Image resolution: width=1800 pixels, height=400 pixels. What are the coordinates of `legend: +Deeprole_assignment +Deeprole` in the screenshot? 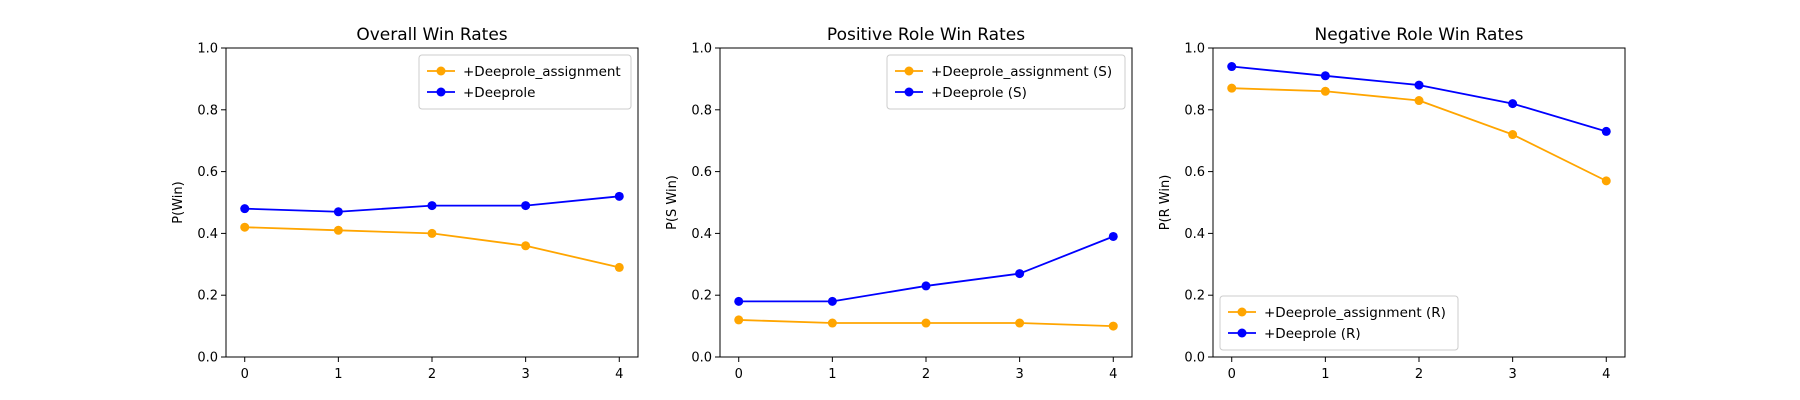 It's located at (525, 82).